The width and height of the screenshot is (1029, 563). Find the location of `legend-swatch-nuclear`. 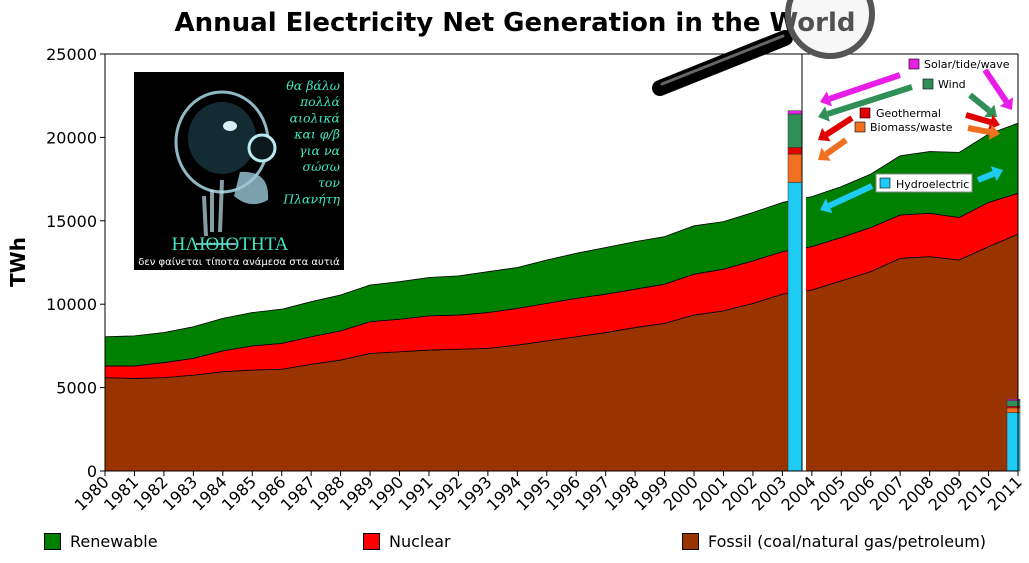

legend-swatch-nuclear is located at coordinates (371, 541).